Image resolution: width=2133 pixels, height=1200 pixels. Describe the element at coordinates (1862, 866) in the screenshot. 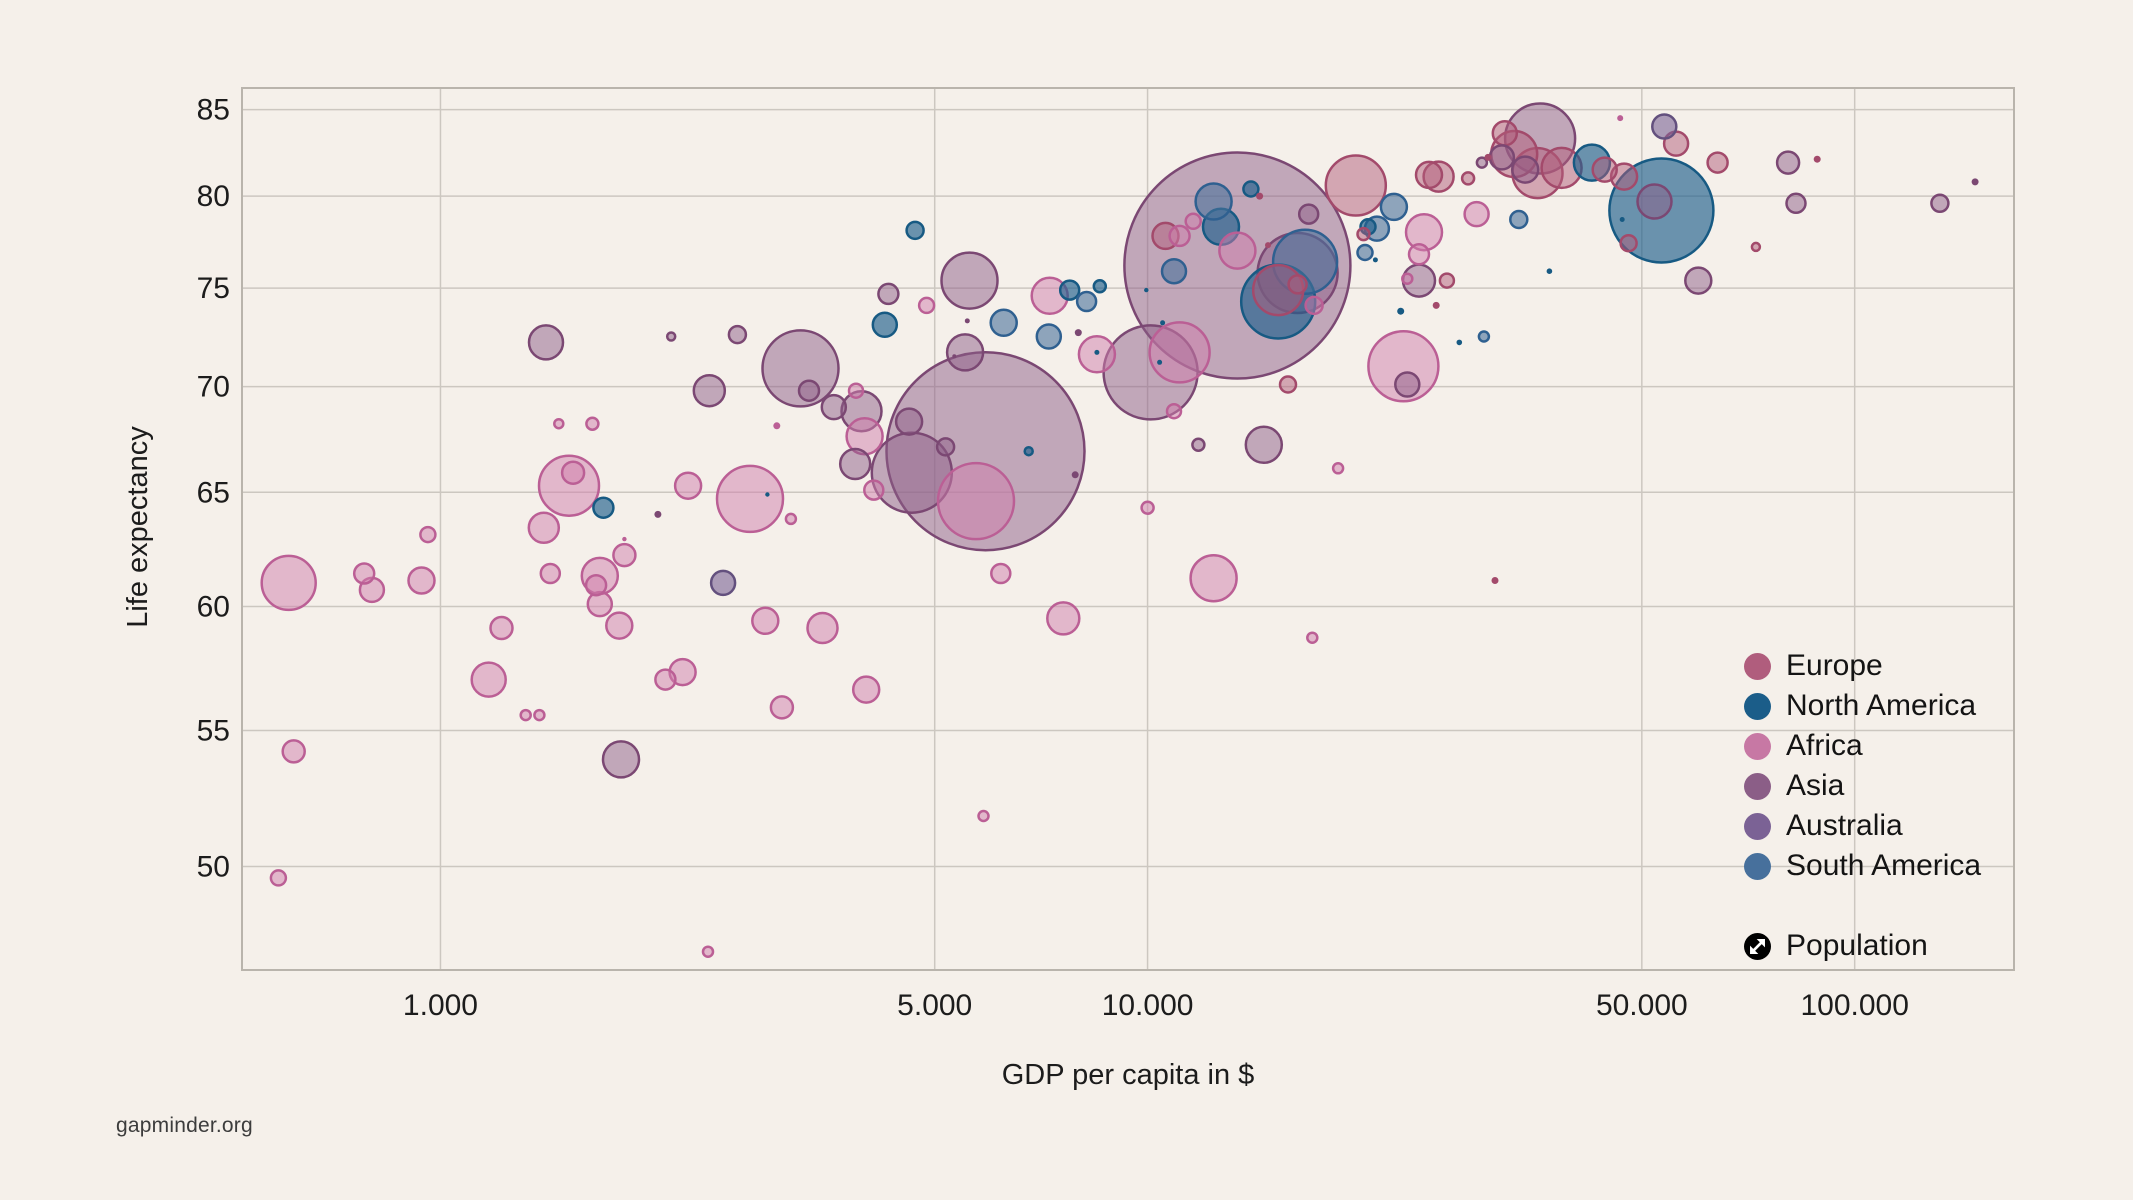

I see `legend-item-south_america: South America` at that location.